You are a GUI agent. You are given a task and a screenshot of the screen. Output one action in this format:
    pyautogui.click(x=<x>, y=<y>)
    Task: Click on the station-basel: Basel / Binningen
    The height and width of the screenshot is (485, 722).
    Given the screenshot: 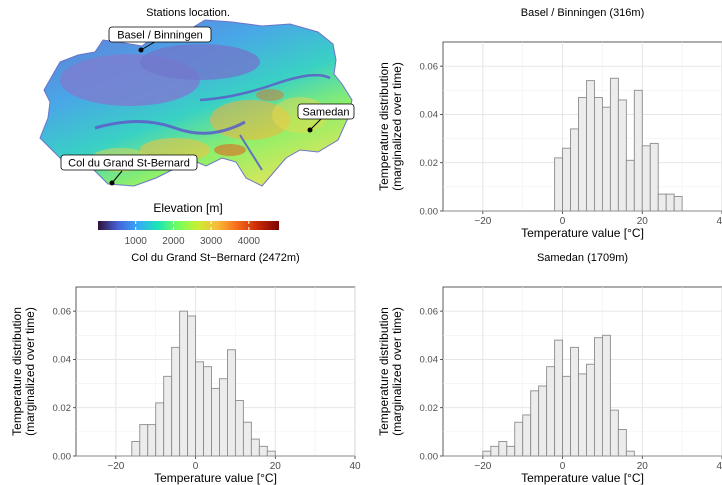 What is the action you would take?
    pyautogui.click(x=160, y=39)
    